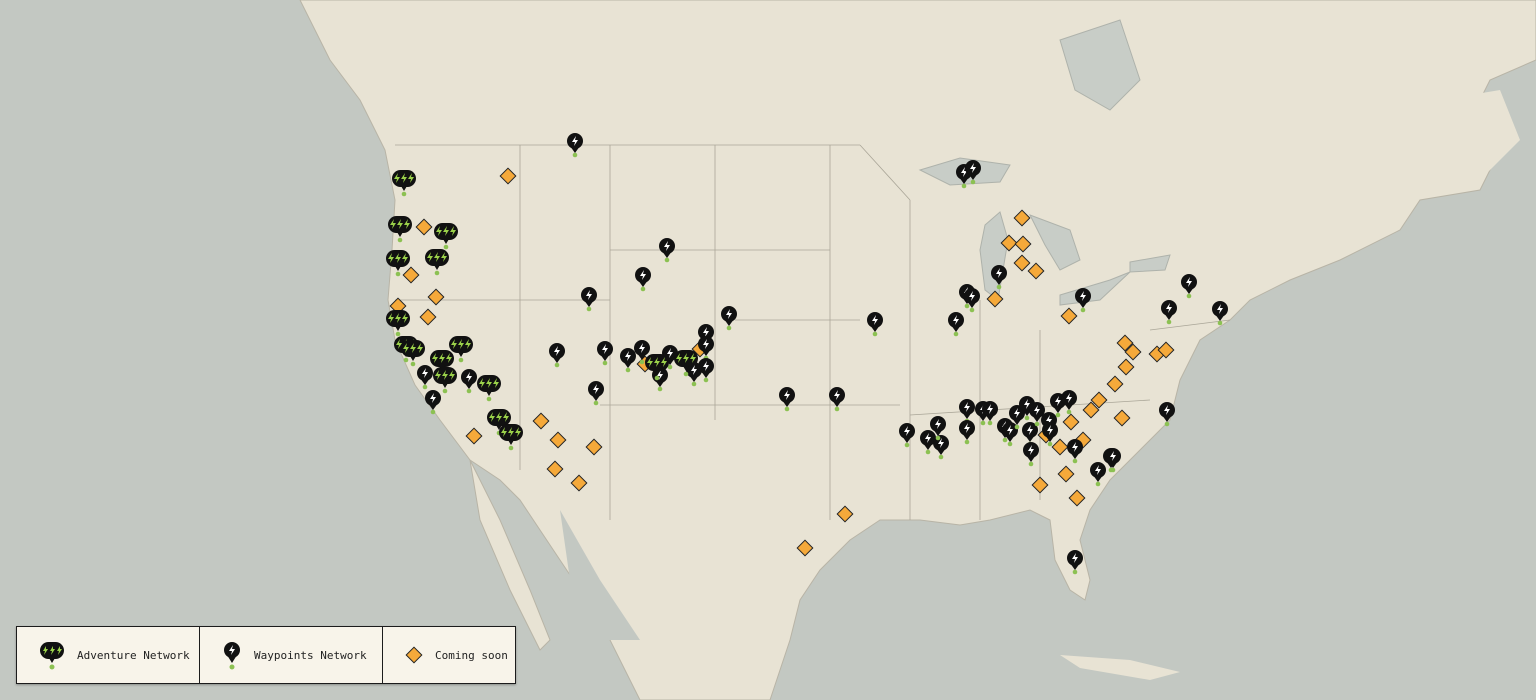 The image size is (1536, 700). Describe the element at coordinates (232, 656) in the screenshot. I see `bolt-pin-icon` at that location.